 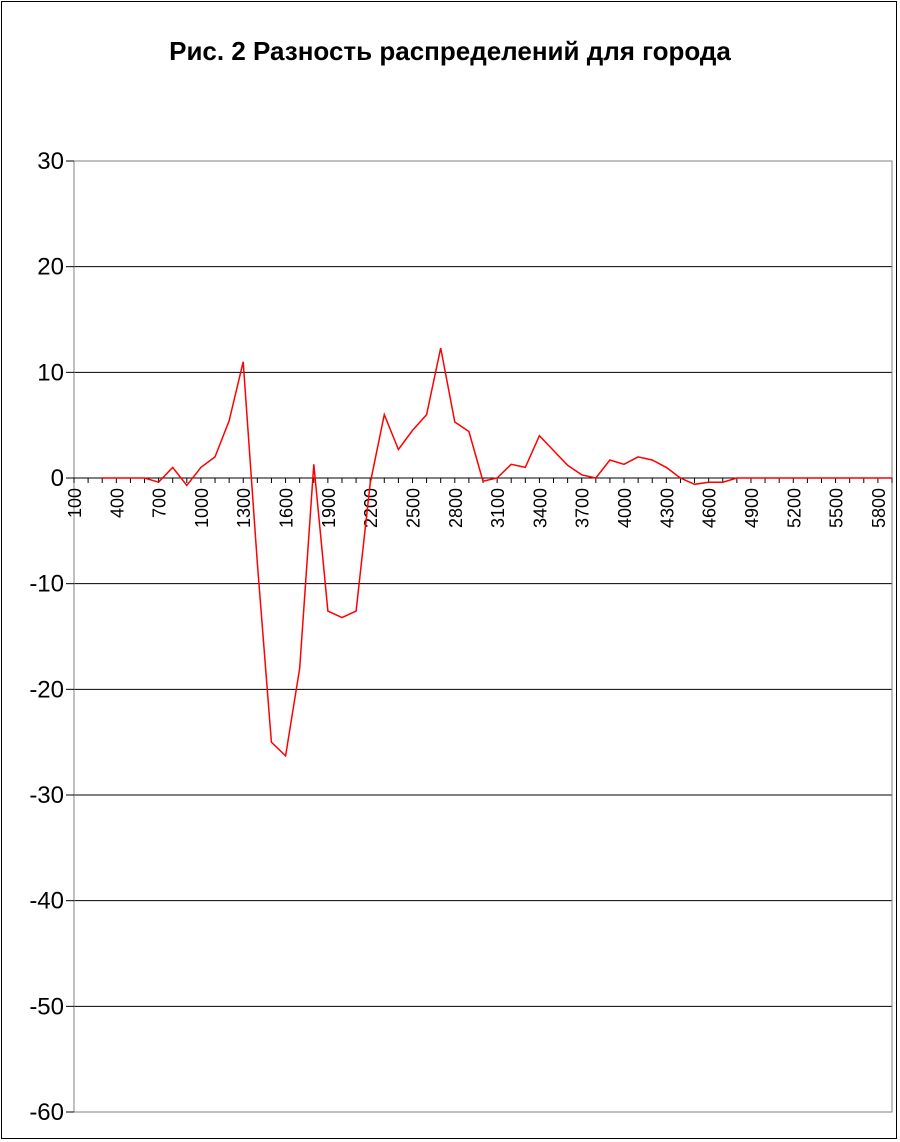 I want to click on x-tick-label: 100, so click(x=75, y=503).